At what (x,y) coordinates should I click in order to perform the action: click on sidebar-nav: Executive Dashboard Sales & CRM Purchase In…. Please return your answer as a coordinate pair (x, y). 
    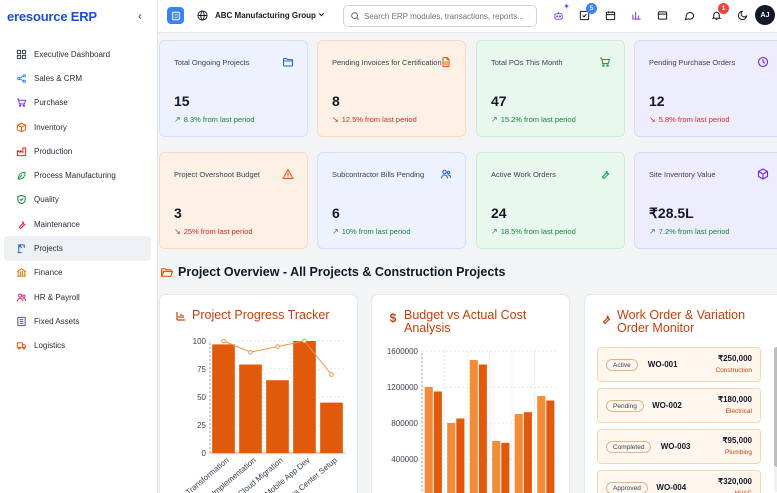
    Looking at the image, I should click on (79, 200).